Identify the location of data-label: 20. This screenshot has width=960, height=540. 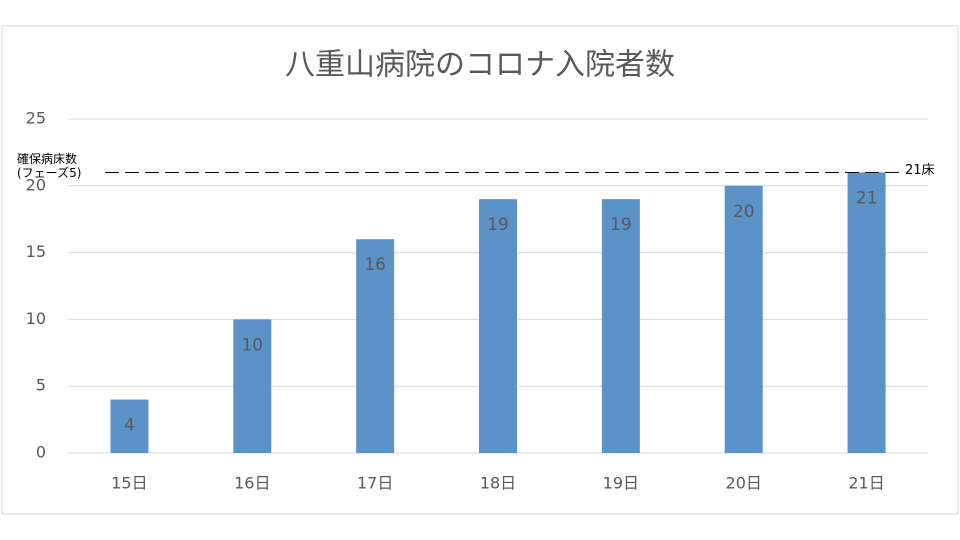
(744, 212).